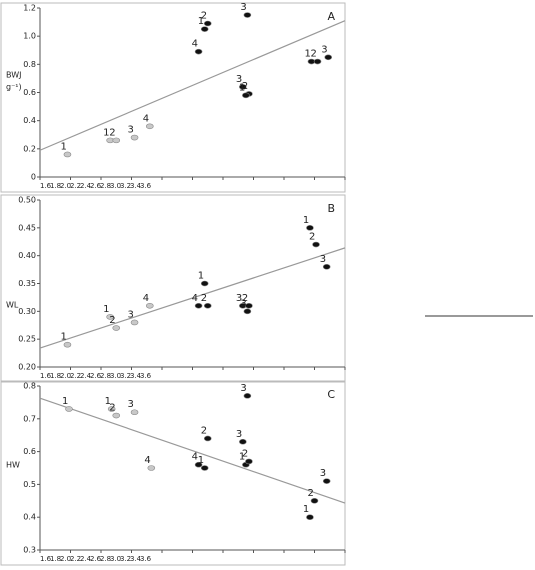  I want to click on y-tick-label: 0.30, so click(27, 311).